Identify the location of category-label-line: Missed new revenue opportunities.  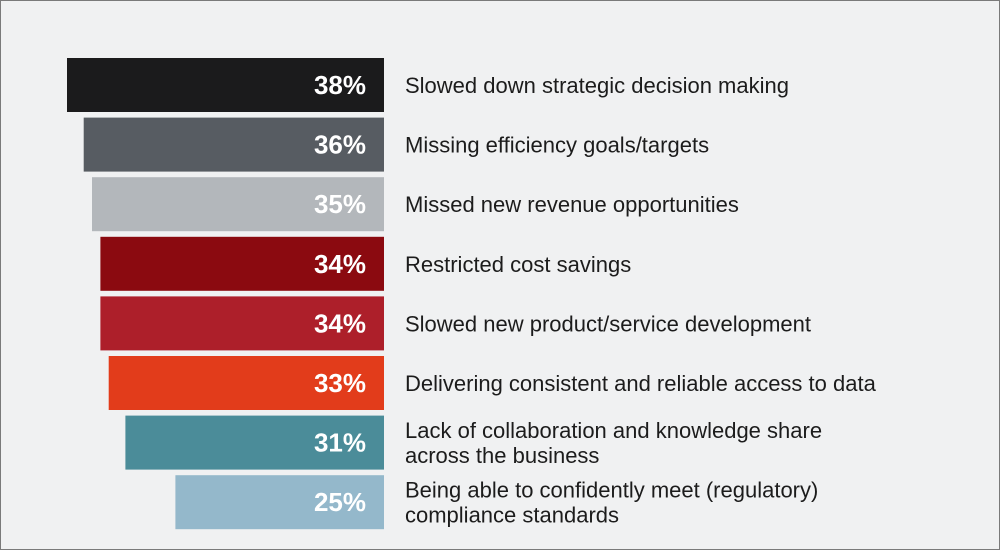
(572, 204).